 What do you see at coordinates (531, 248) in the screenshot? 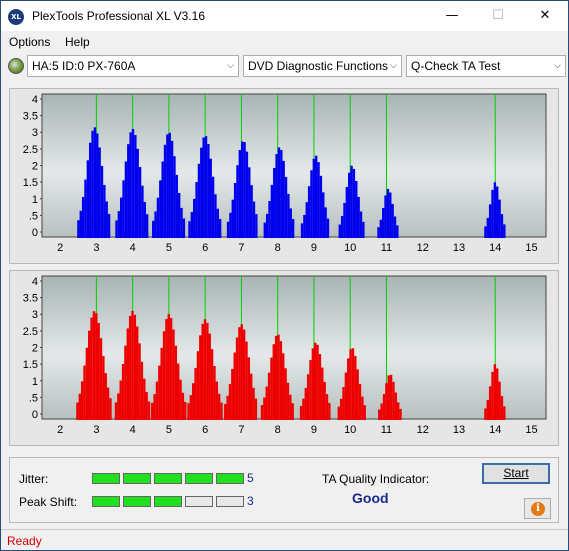
I see `x-tick-label: 15` at bounding box center [531, 248].